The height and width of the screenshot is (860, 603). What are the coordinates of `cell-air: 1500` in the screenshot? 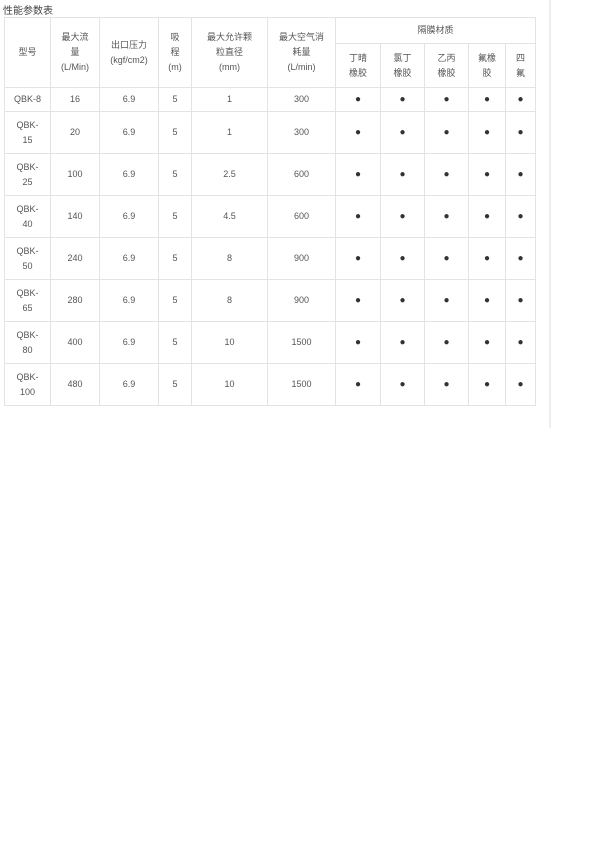 It's located at (301, 384).